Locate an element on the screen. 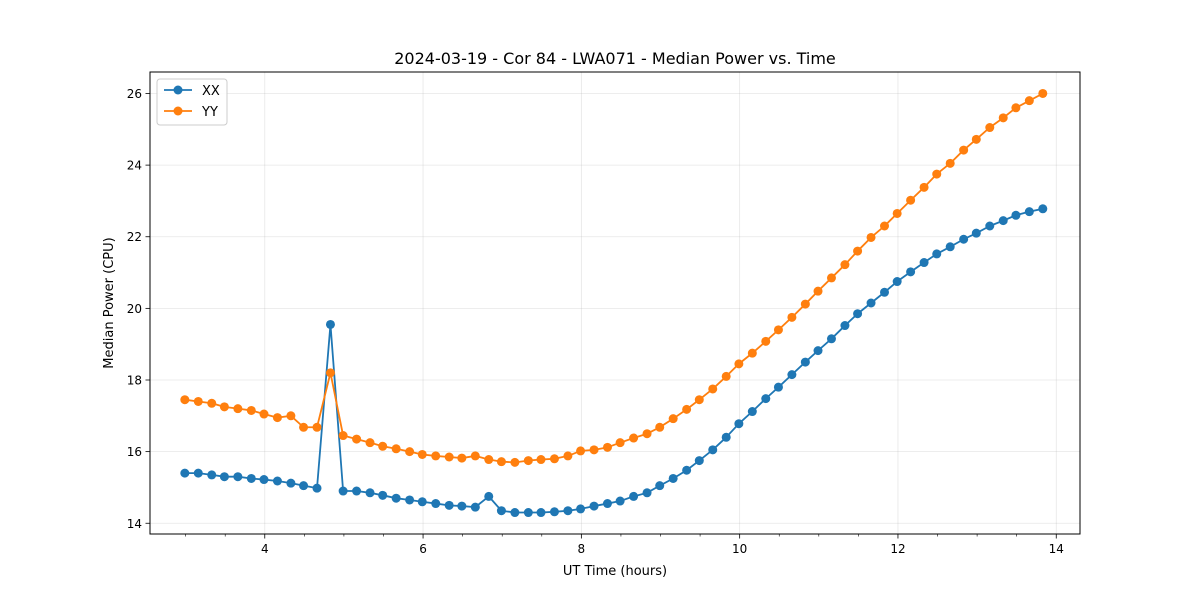  x-tick-label: 8 is located at coordinates (582, 549).